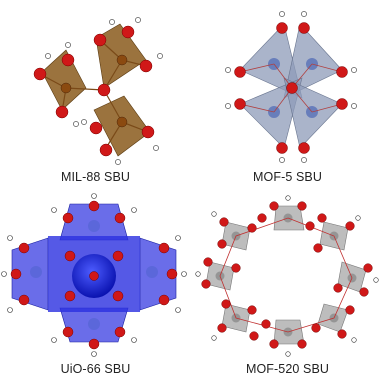  What do you see at coordinates (95, 177) in the screenshot?
I see `panel-caption: MIL-88 SBU` at bounding box center [95, 177].